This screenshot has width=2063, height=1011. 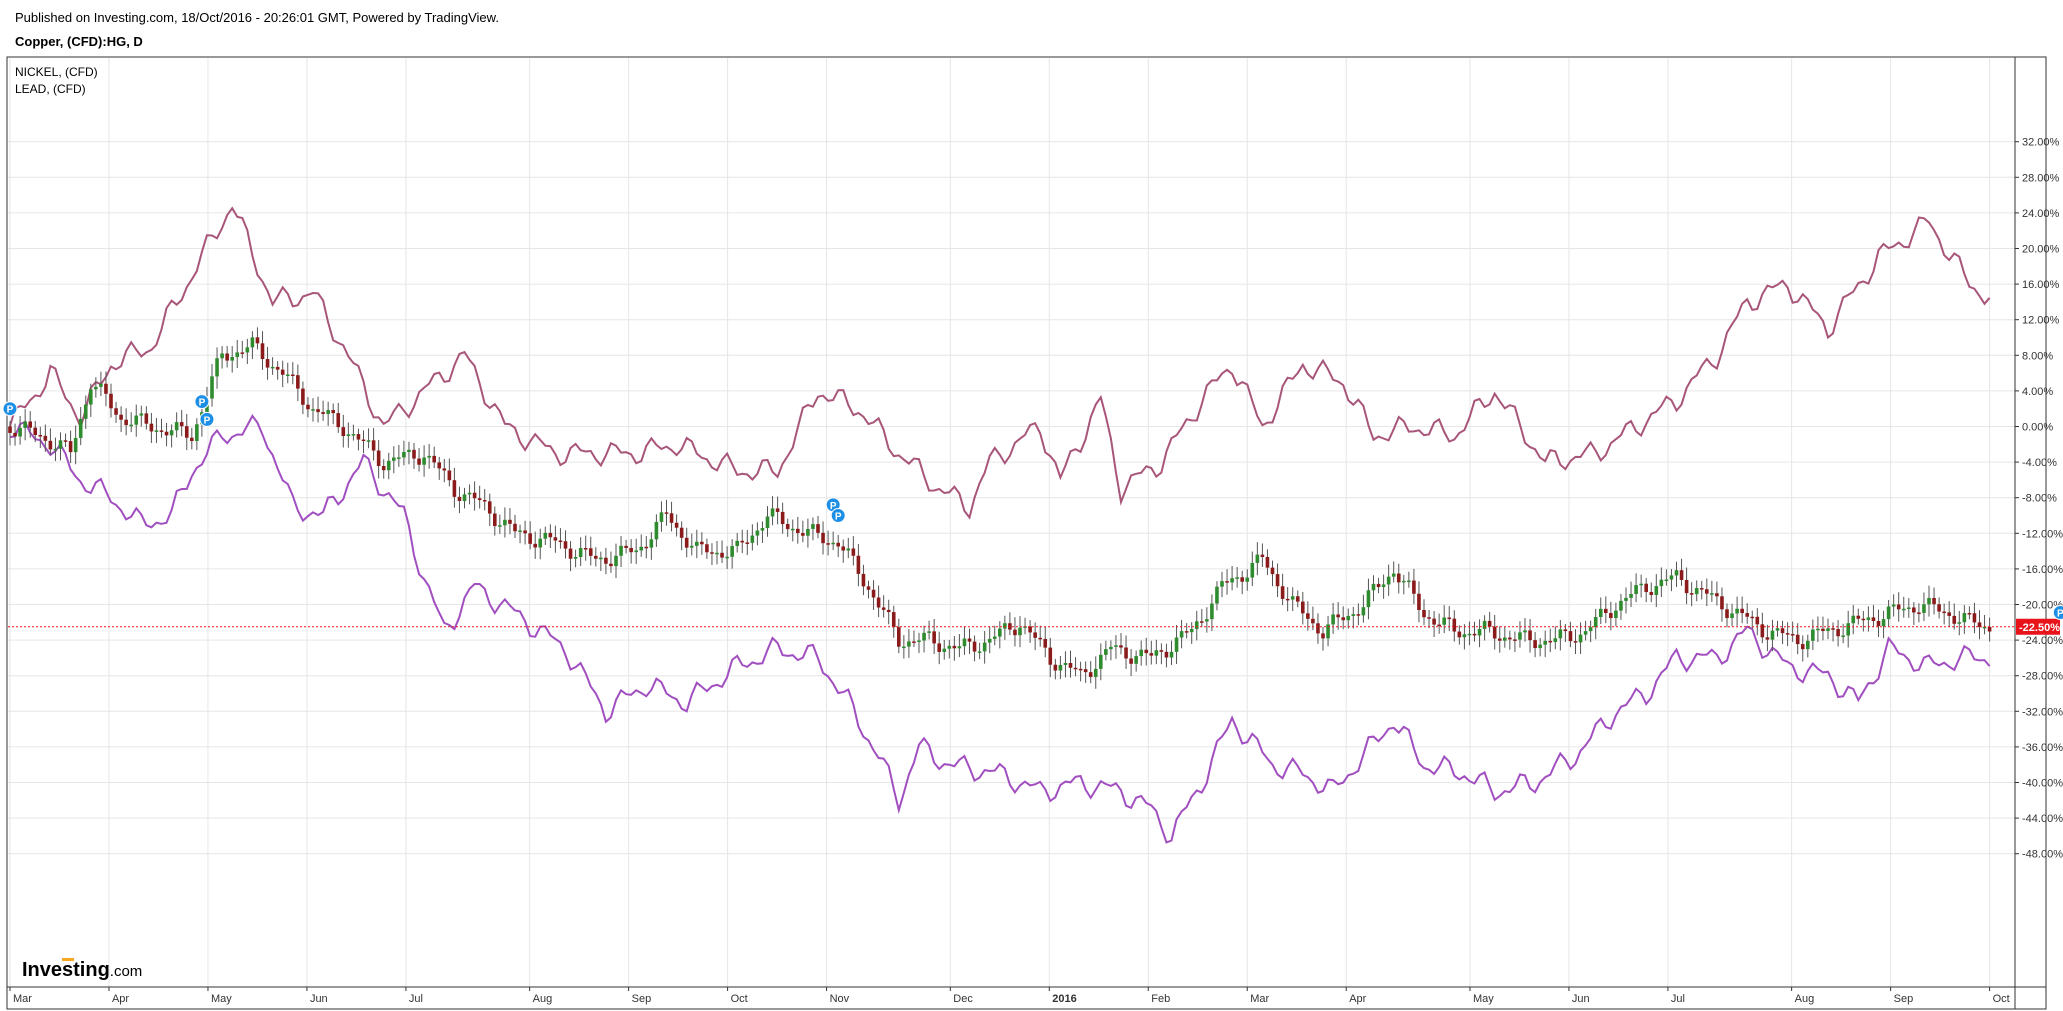 I want to click on y-tick-label: -24.00%, so click(x=2042, y=641).